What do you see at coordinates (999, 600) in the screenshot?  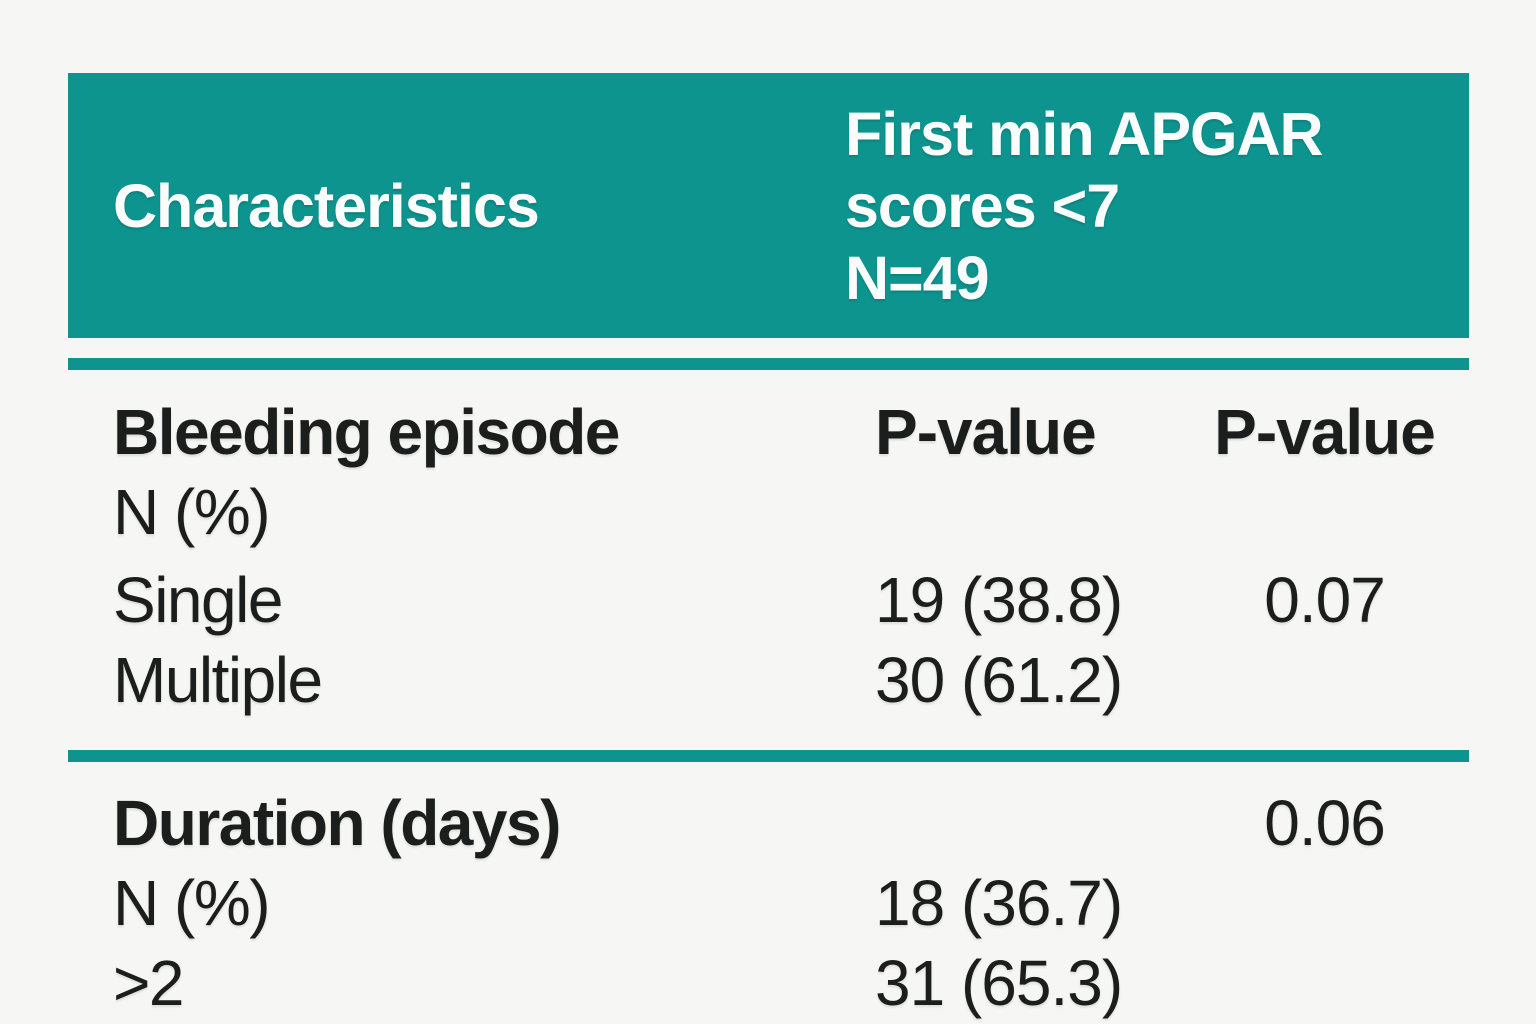 I see `cell-value: 19 (38.8)` at bounding box center [999, 600].